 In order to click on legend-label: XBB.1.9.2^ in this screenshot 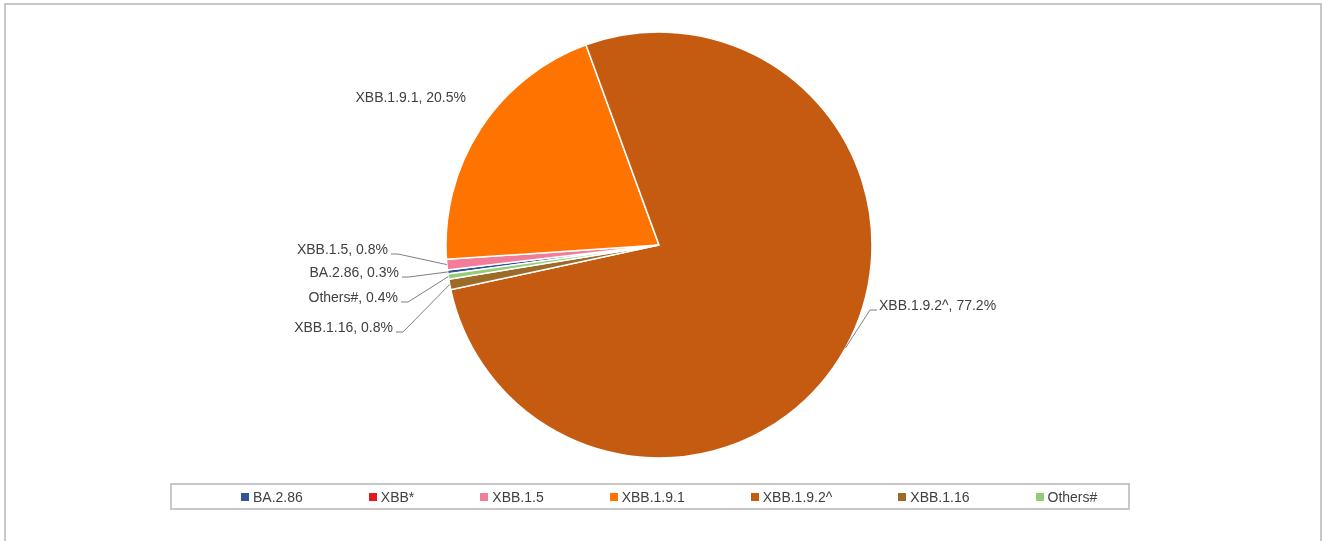, I will do `click(797, 496)`.